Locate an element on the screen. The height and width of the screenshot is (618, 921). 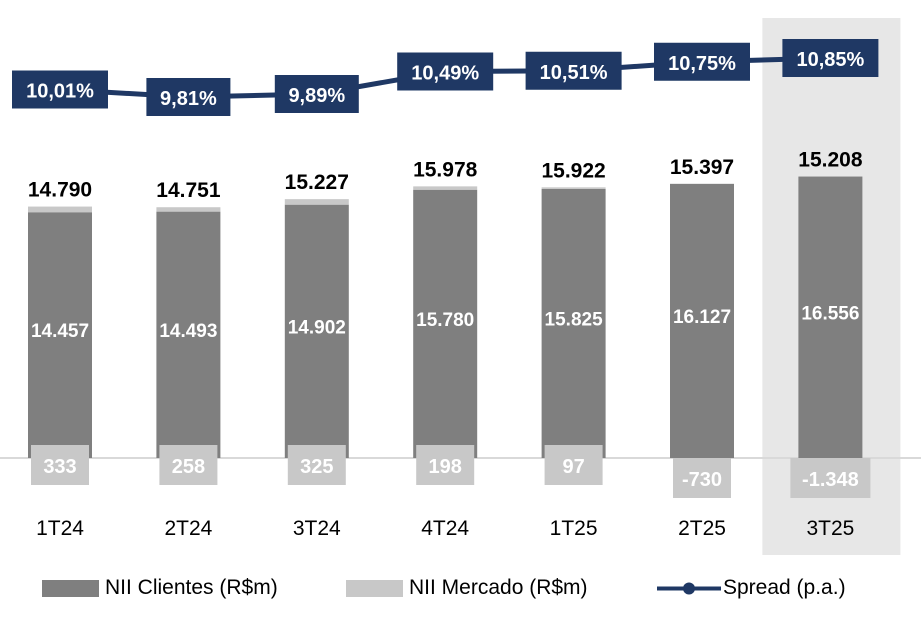
spread-data-label: 10,01% is located at coordinates (60, 92).